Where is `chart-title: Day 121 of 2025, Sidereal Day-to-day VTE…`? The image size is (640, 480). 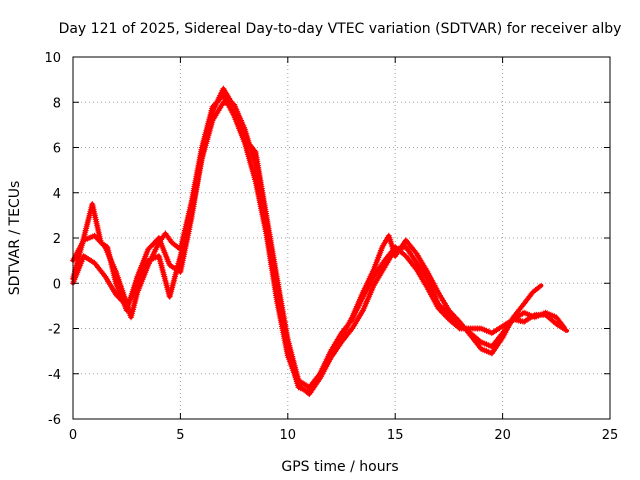 chart-title: Day 121 of 2025, Sidereal Day-to-day VTE… is located at coordinates (340, 29).